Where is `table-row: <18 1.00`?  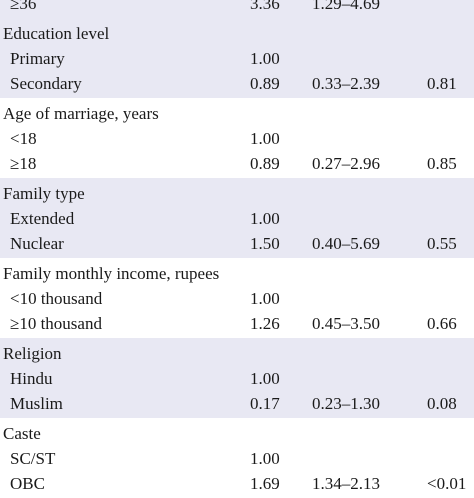
table-row: <18 1.00 is located at coordinates (237, 138).